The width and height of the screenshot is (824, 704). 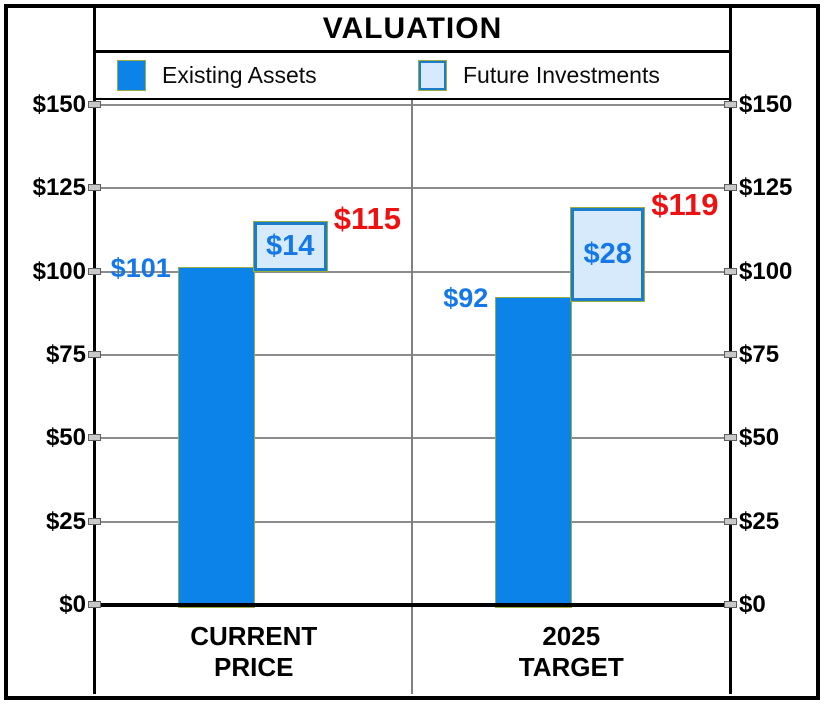 What do you see at coordinates (561, 75) in the screenshot?
I see `legend-label-future-investments: Future Investments` at bounding box center [561, 75].